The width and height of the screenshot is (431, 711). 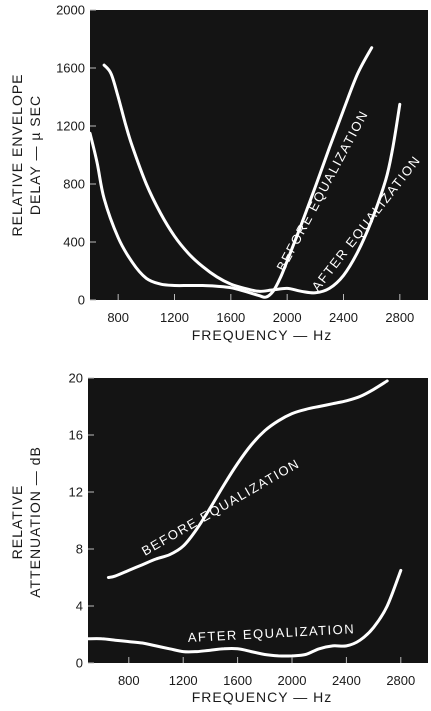 I want to click on attenuation-y-tick-label: 16, so click(x=76, y=435).